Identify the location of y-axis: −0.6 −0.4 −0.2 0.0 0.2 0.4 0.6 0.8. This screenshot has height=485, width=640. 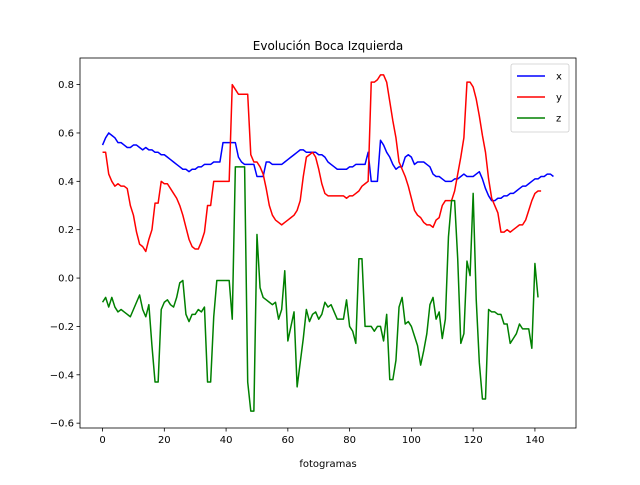
(65, 255).